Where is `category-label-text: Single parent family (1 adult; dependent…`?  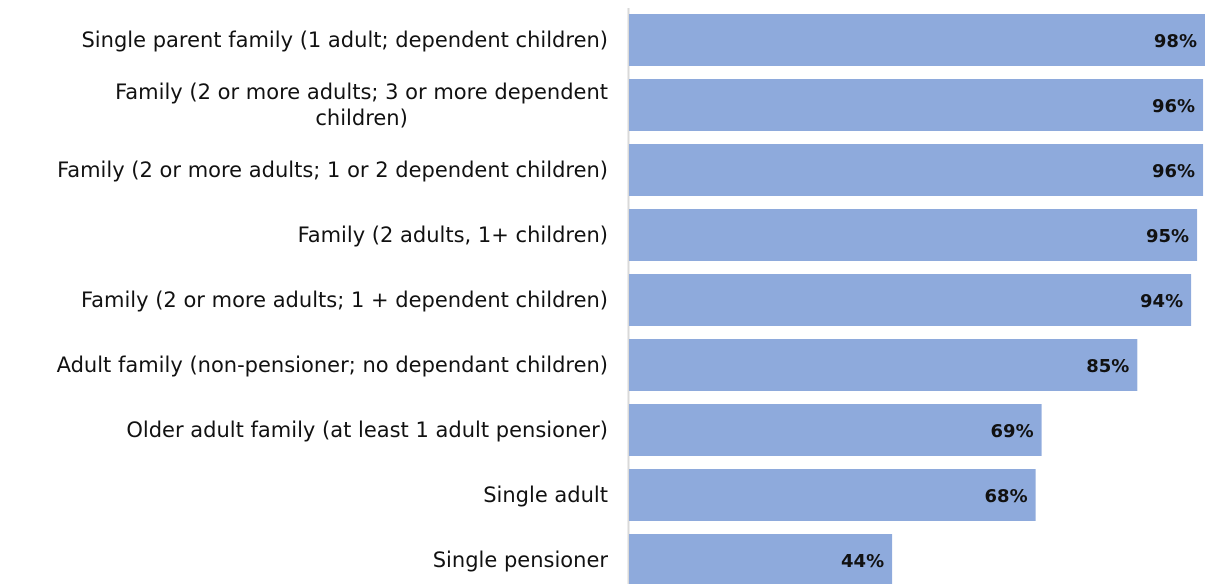 category-label-text: Single parent family (1 adult; dependent… is located at coordinates (344, 40).